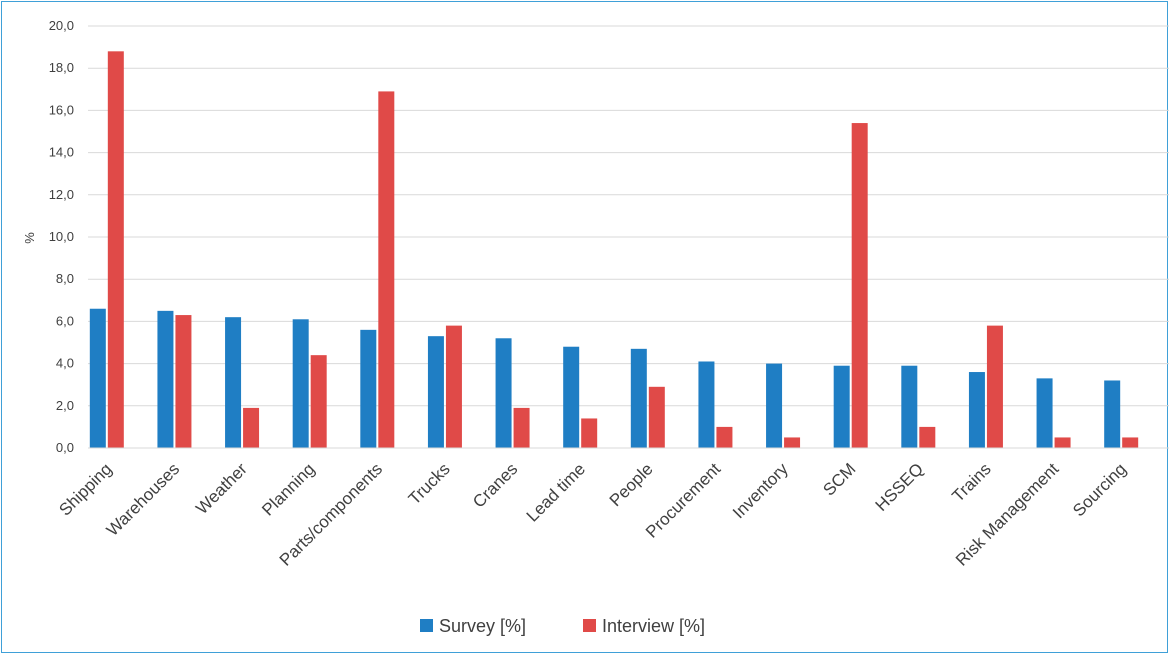 The image size is (1171, 656). I want to click on survey-bar-warehouses, so click(165, 379).